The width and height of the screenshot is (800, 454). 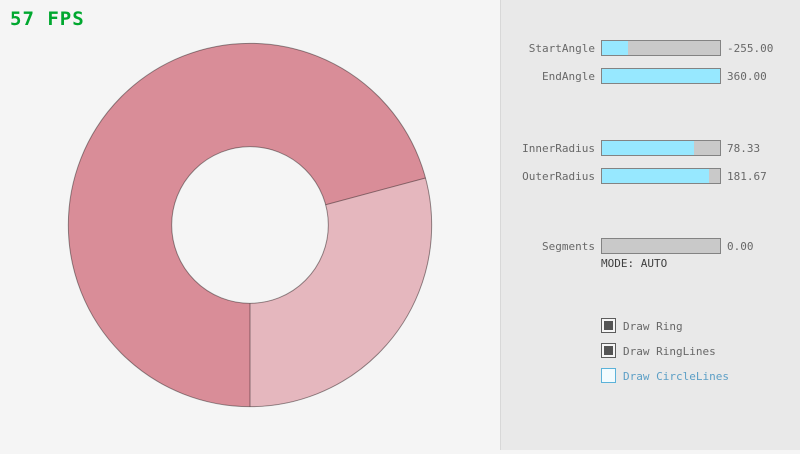 I want to click on segments-label: Segments, so click(x=568, y=246).